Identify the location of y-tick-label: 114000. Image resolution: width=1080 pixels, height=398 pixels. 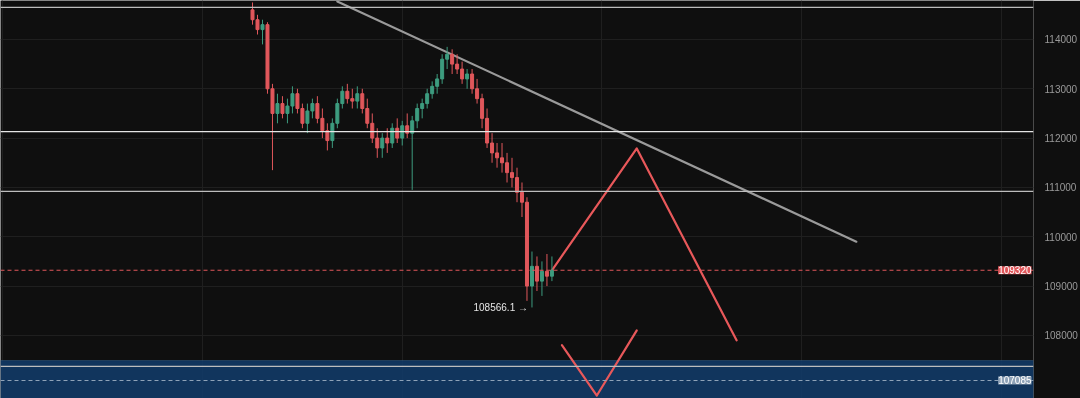
(1061, 40).